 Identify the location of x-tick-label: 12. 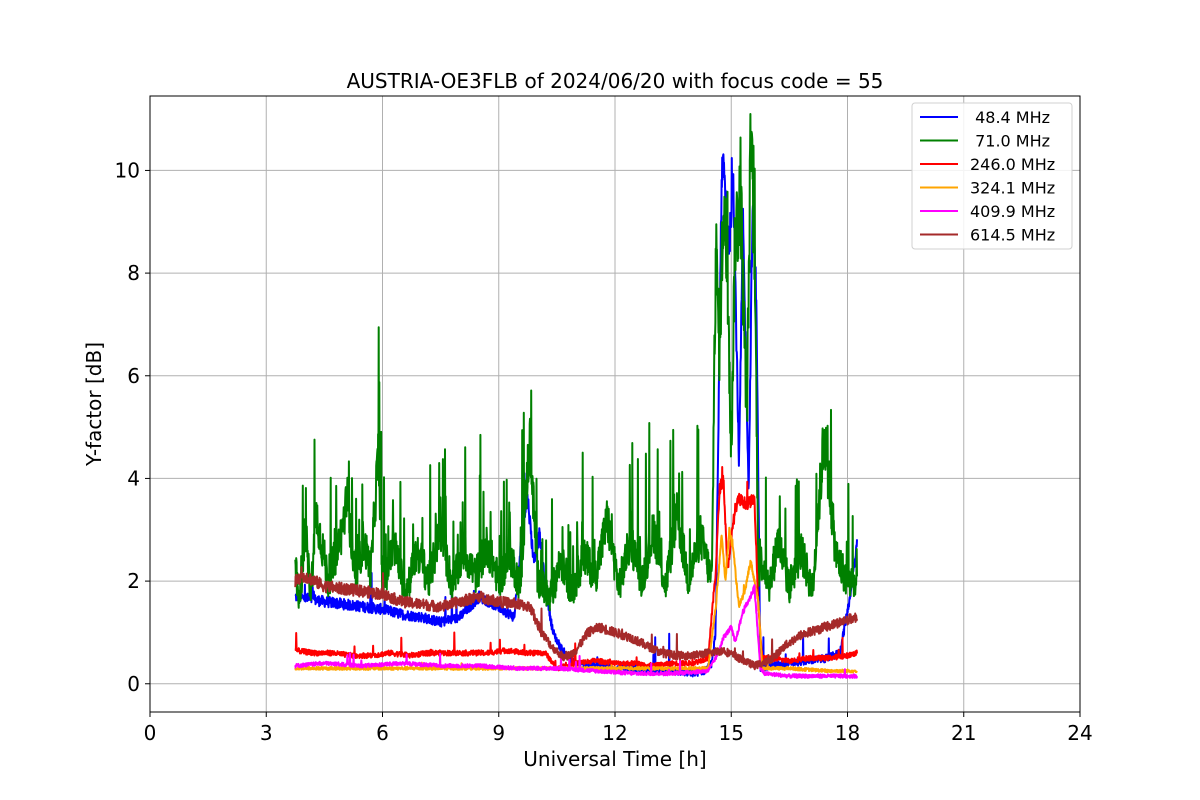
(614, 733).